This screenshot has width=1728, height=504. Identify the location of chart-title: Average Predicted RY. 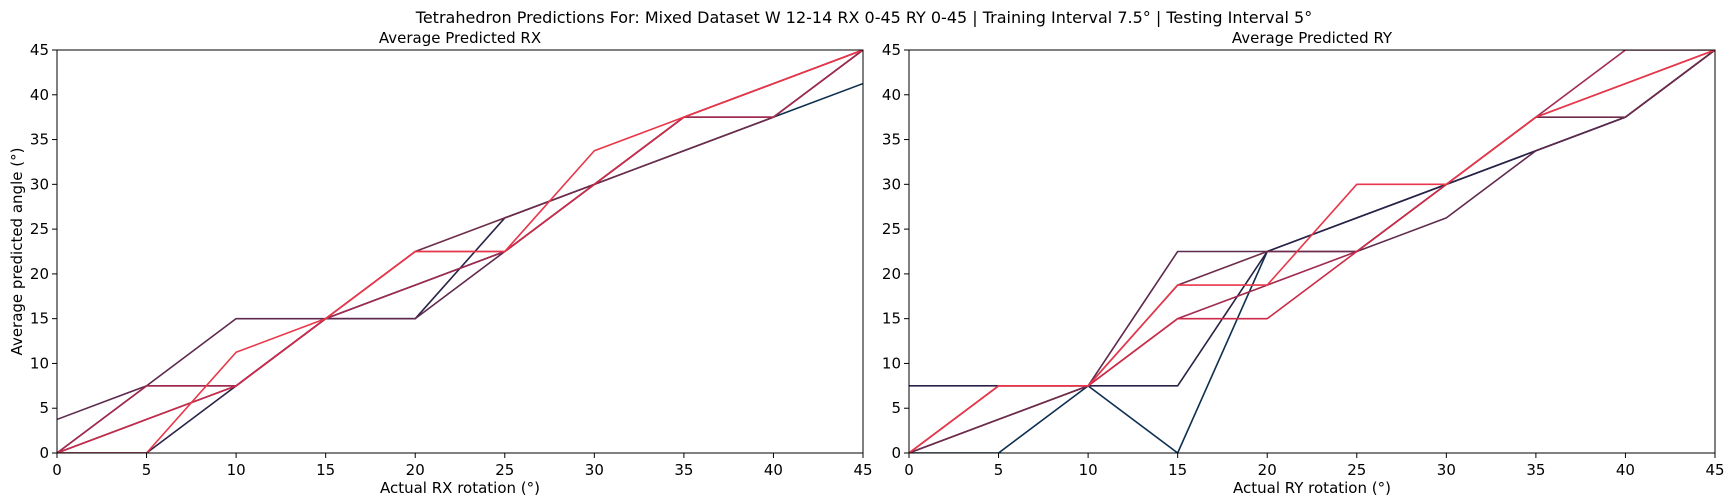
(1312, 38).